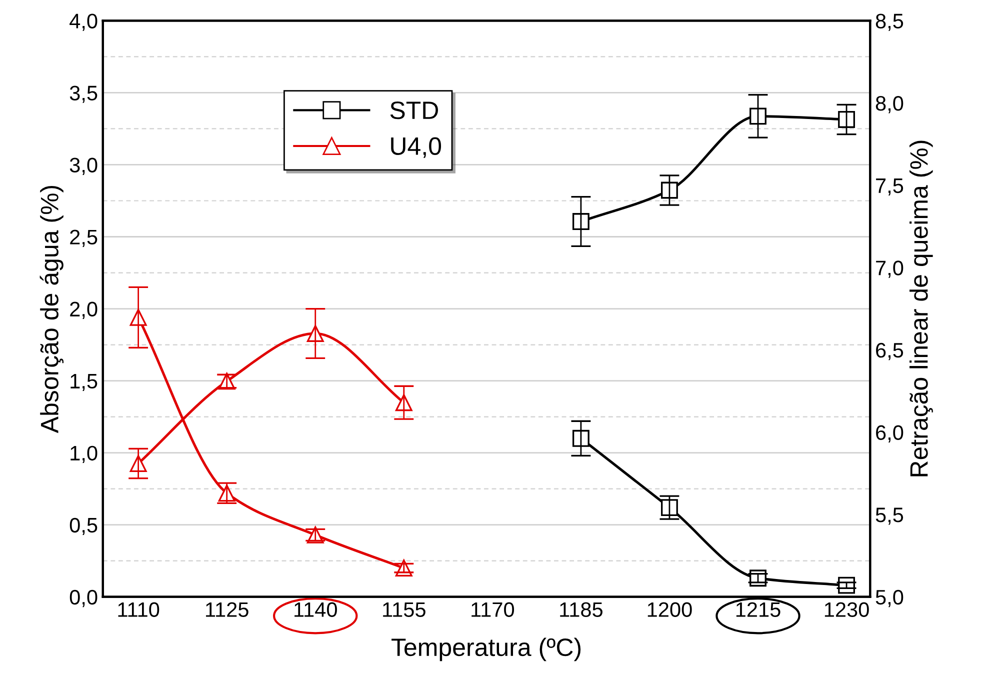  I want to click on y2-tick-label: 6,5, so click(890, 351).